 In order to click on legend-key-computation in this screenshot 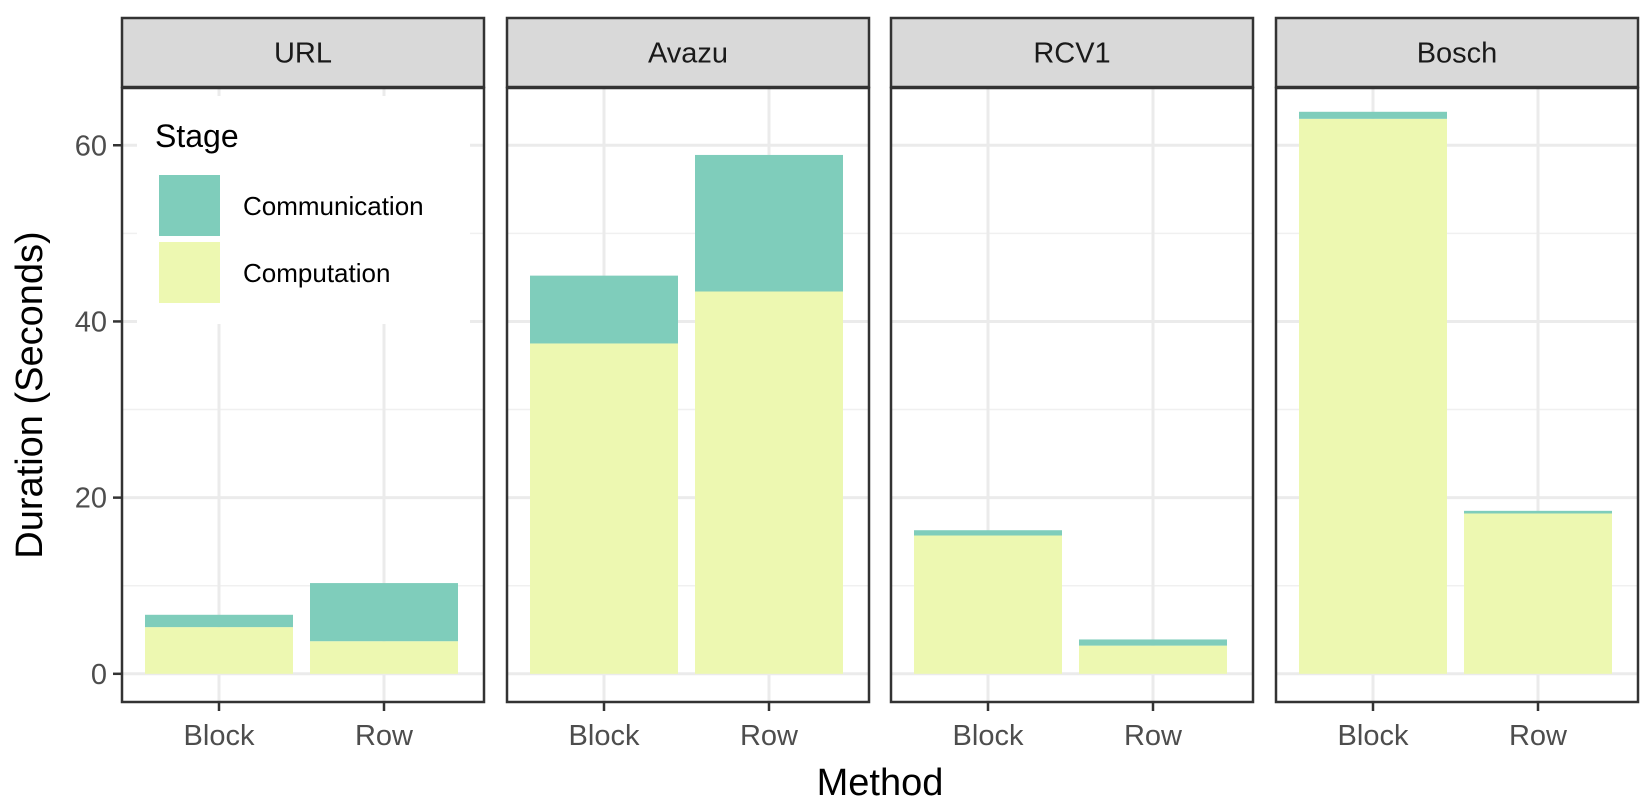, I will do `click(189, 272)`.